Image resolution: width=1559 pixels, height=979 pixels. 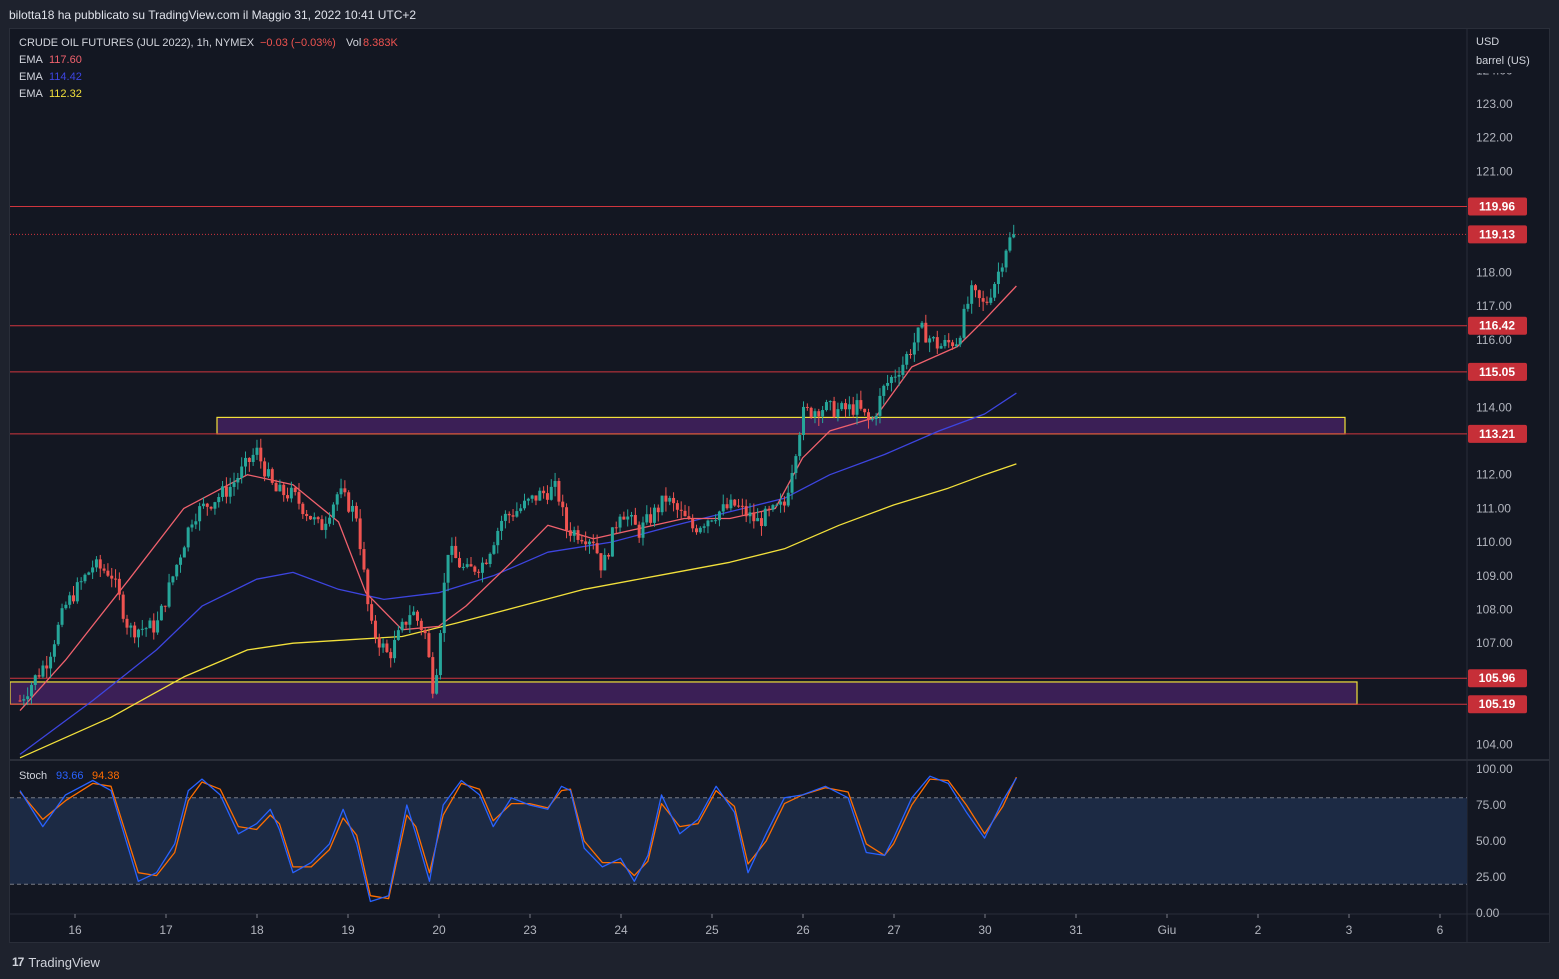 I want to click on tradingview-logo: 17 TradingView, so click(x=56, y=962).